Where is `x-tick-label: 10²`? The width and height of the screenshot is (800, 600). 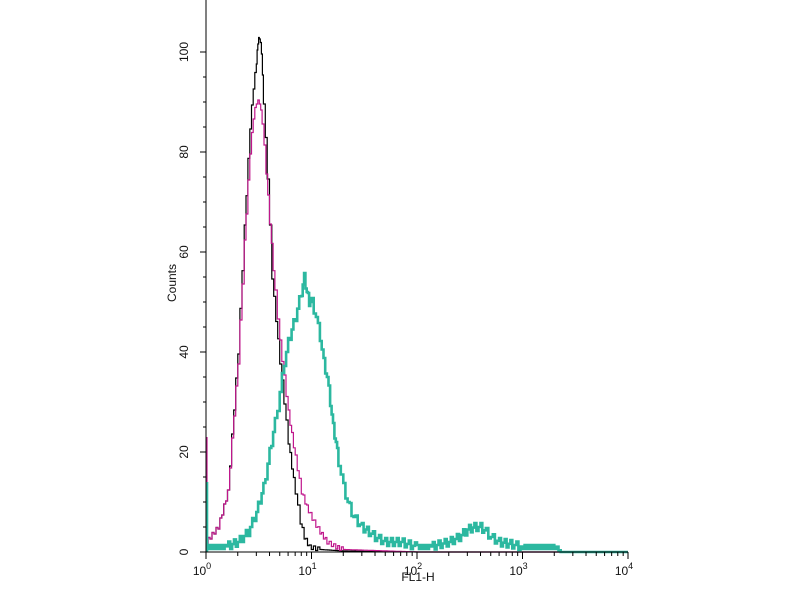
x-tick-label: 10² is located at coordinates (413, 569).